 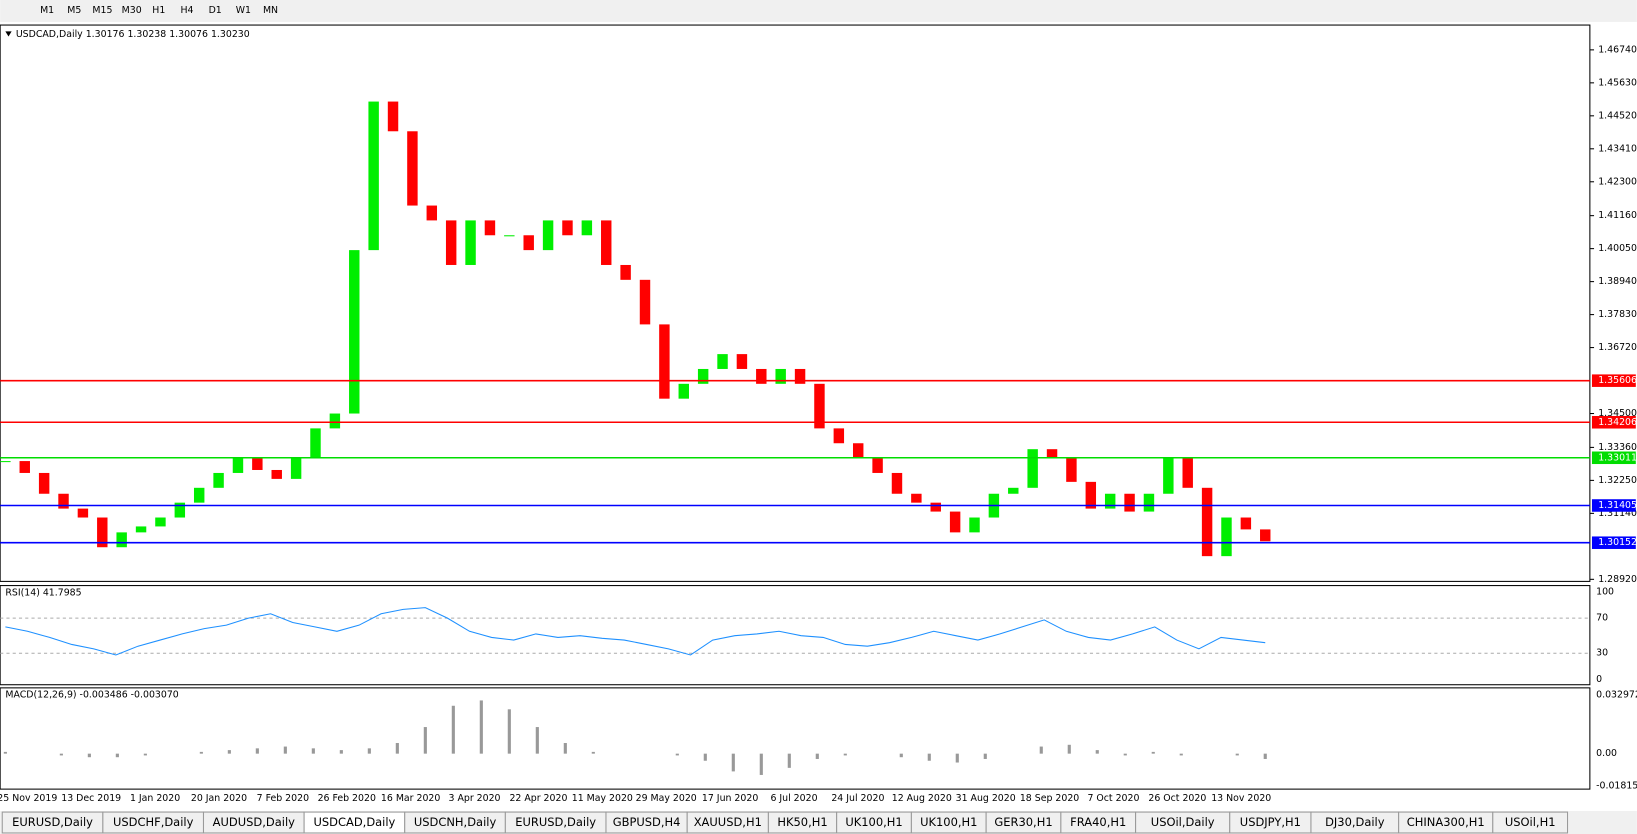 I want to click on timeframe-button: H1, so click(x=158, y=10).